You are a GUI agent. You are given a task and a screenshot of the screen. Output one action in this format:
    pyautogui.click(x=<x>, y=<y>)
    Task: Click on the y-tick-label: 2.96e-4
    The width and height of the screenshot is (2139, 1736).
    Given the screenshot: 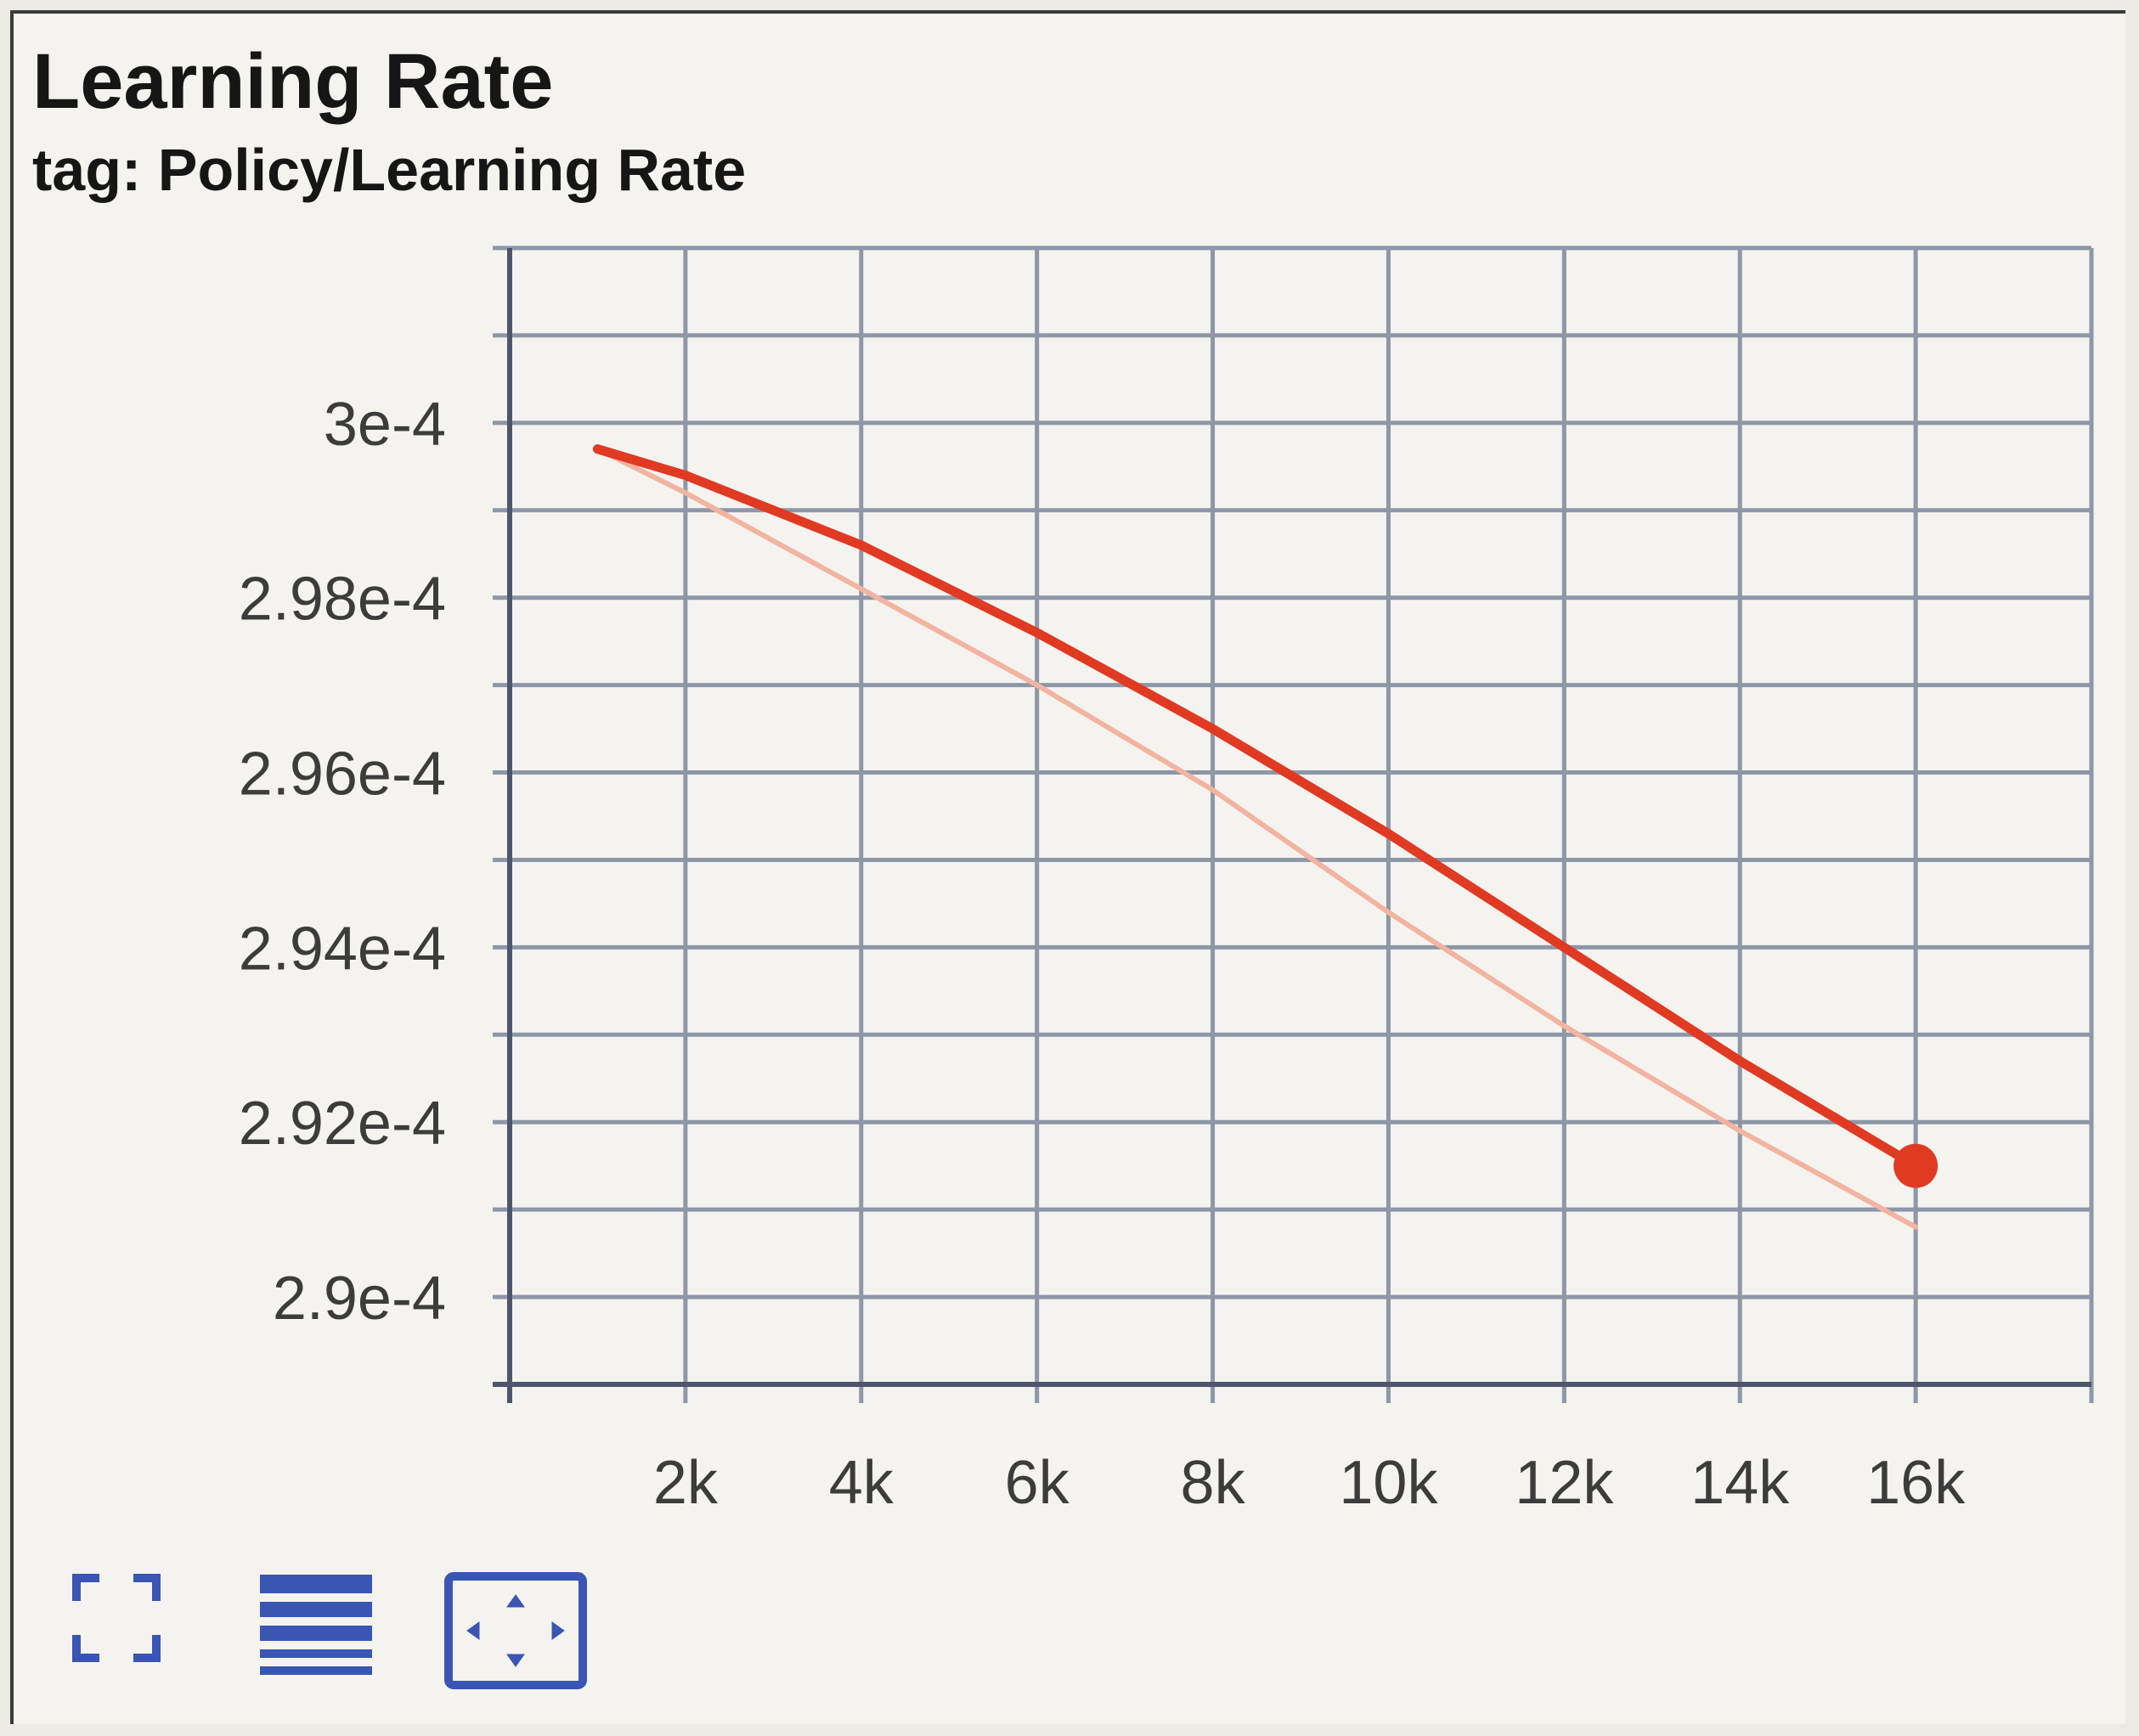 What is the action you would take?
    pyautogui.click(x=342, y=775)
    